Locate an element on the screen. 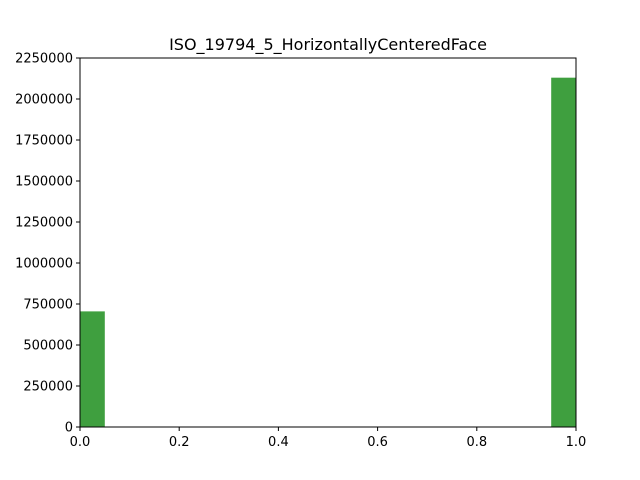 This screenshot has width=640, height=480. y-tick-label-5: 1250000 is located at coordinates (44, 223).